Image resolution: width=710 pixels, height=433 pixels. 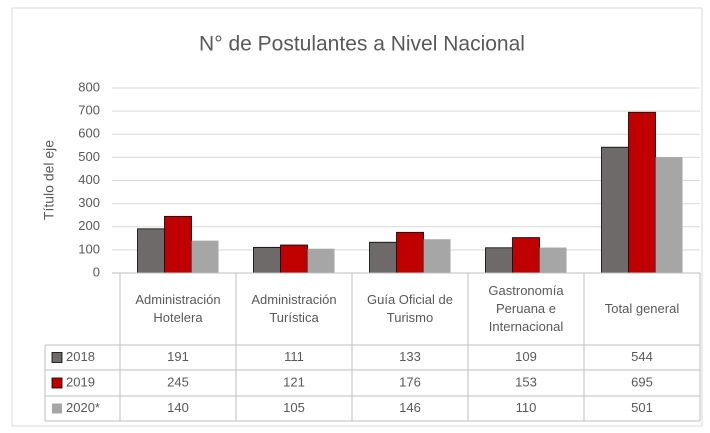 I want to click on table-value: 110, so click(x=526, y=407).